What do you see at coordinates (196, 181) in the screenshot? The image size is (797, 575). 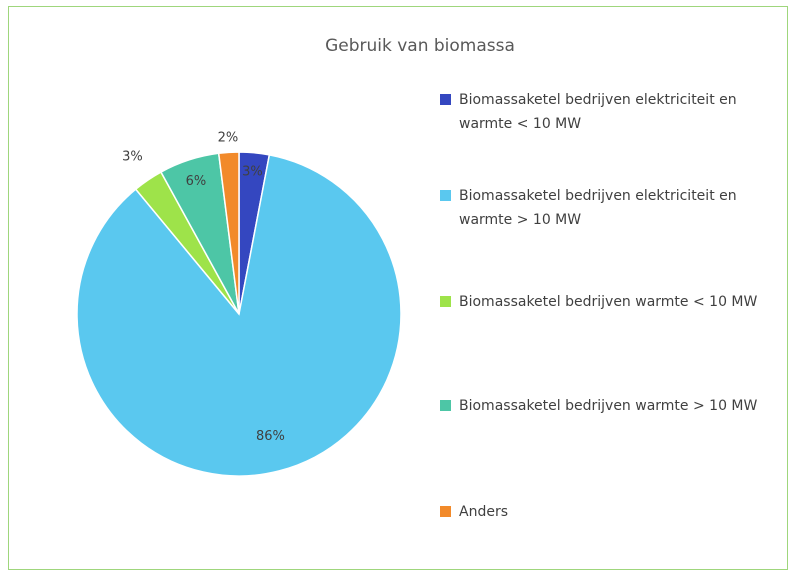 I see `data-label: 6%` at bounding box center [196, 181].